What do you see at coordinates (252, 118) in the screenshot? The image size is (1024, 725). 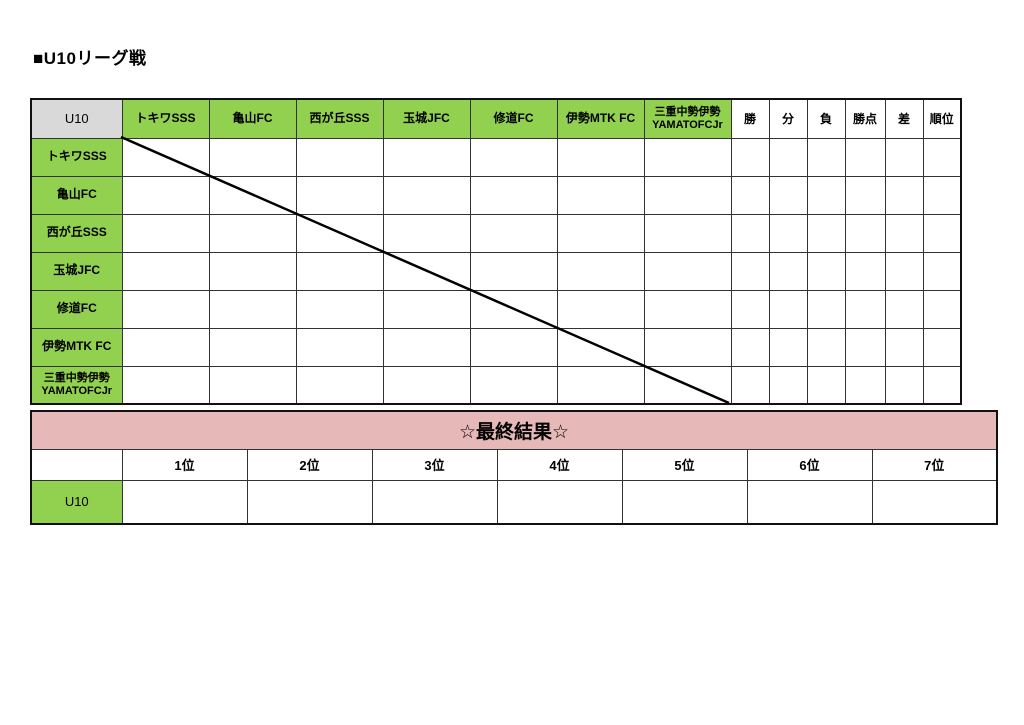 I see `team-column-header: 亀山FC` at bounding box center [252, 118].